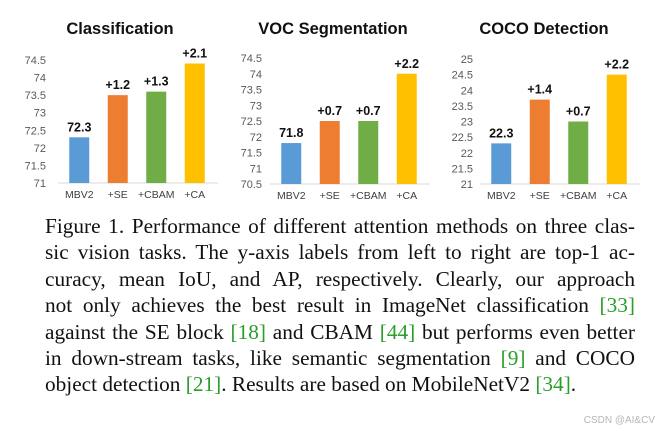 This screenshot has width=663, height=434. I want to click on y-tick-label: 70.5, so click(251, 185).